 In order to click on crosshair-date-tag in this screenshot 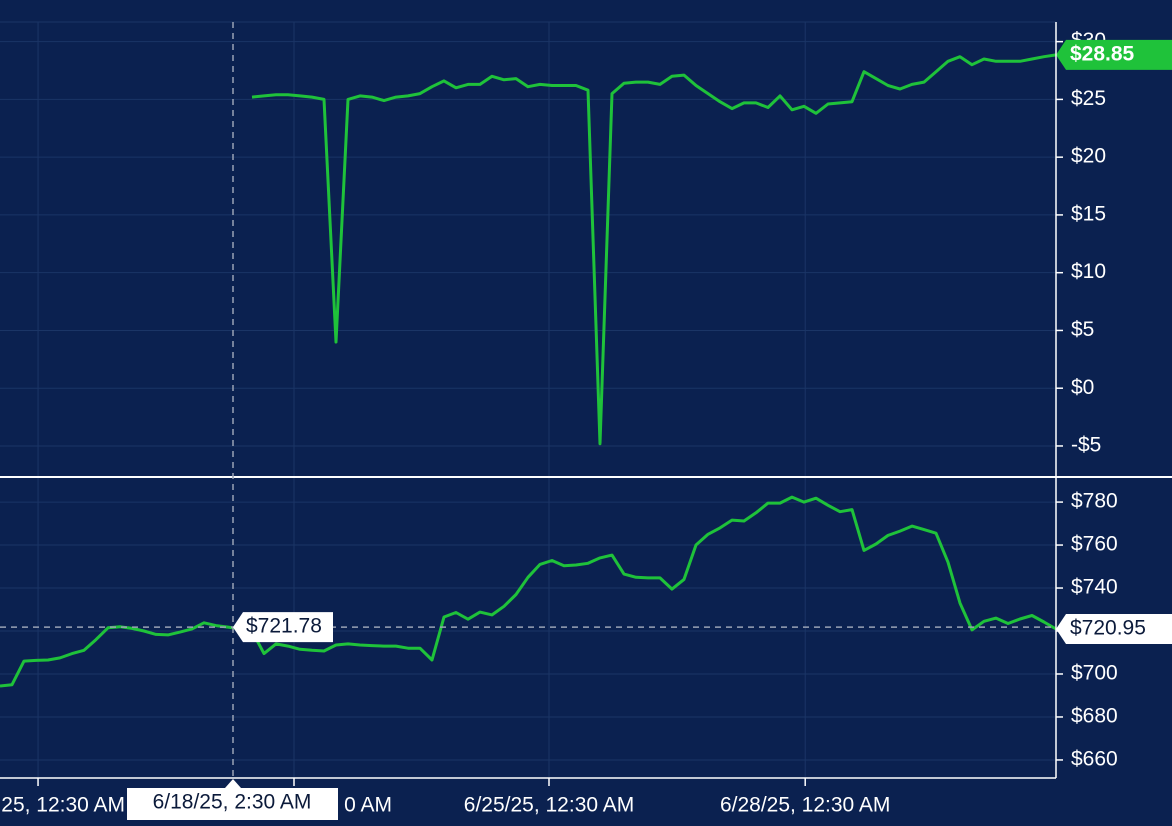, I will do `click(232, 799)`.